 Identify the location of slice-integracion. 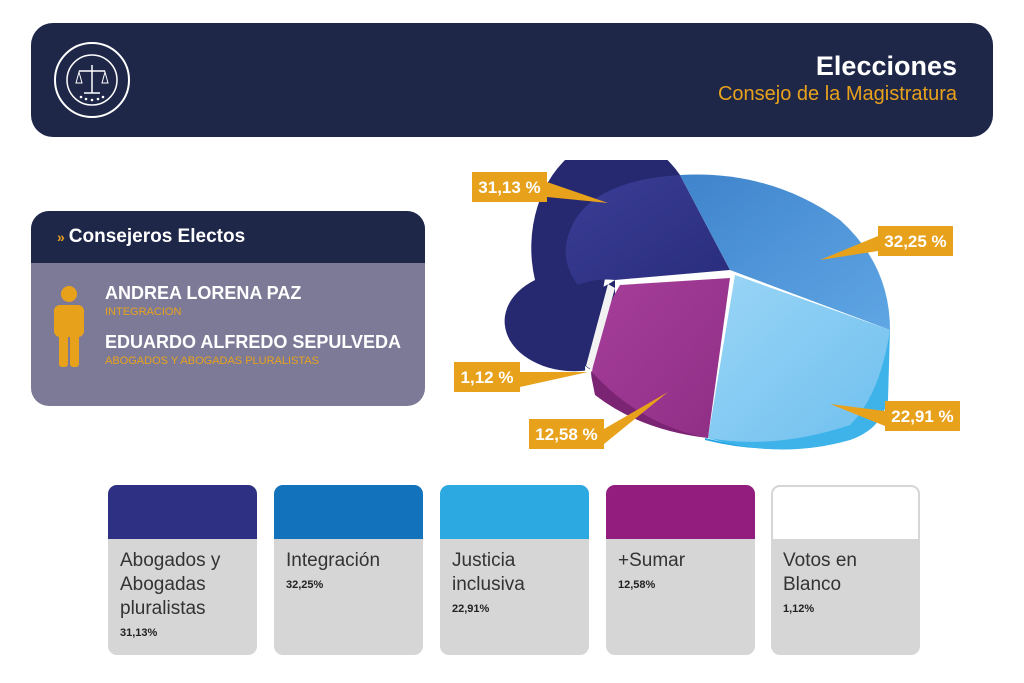
(785, 252).